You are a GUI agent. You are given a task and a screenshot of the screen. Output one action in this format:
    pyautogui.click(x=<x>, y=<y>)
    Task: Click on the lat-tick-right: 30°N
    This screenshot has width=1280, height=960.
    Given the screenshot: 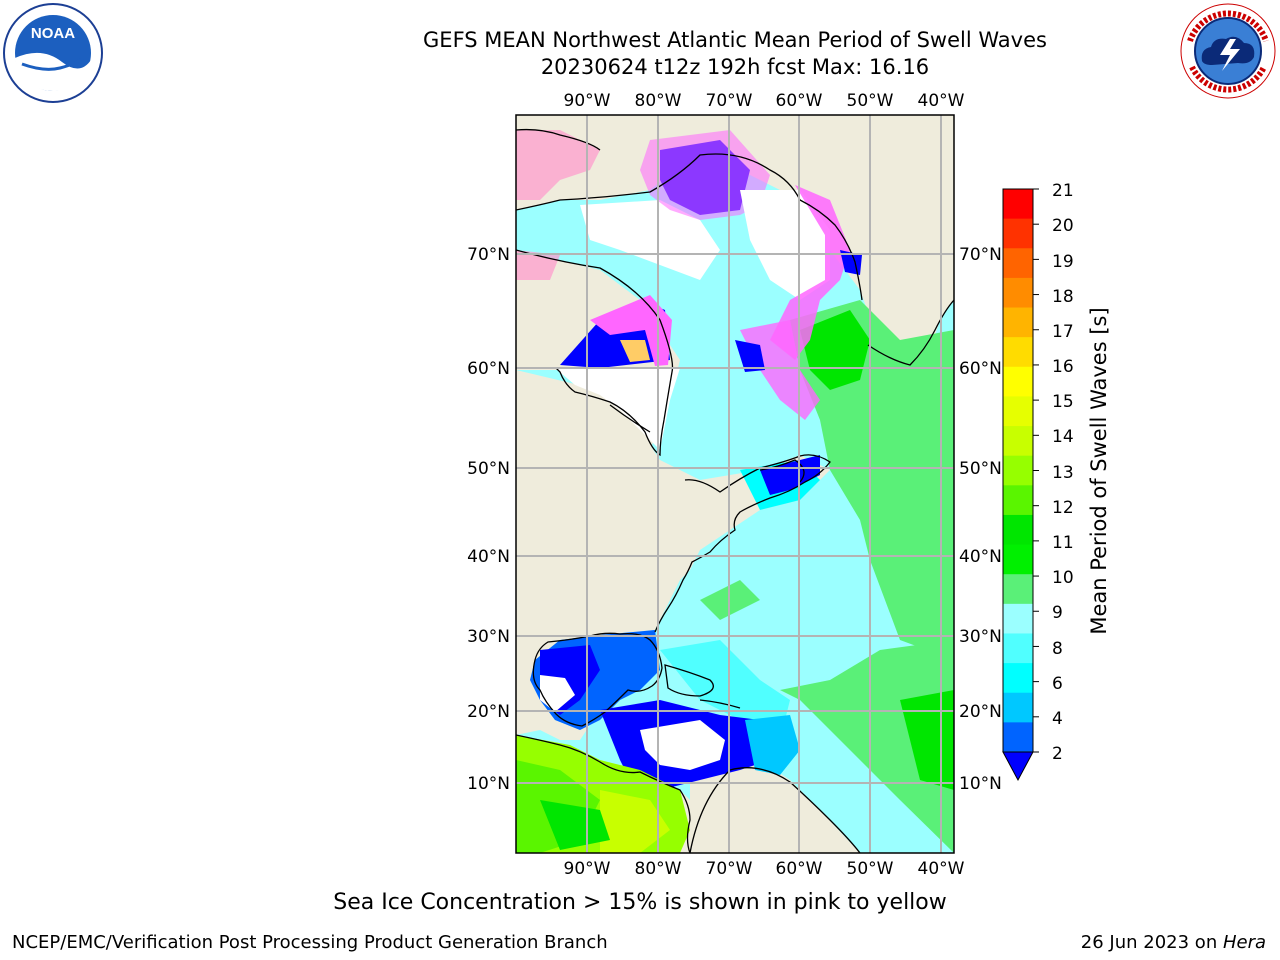 What is the action you would take?
    pyautogui.click(x=980, y=637)
    